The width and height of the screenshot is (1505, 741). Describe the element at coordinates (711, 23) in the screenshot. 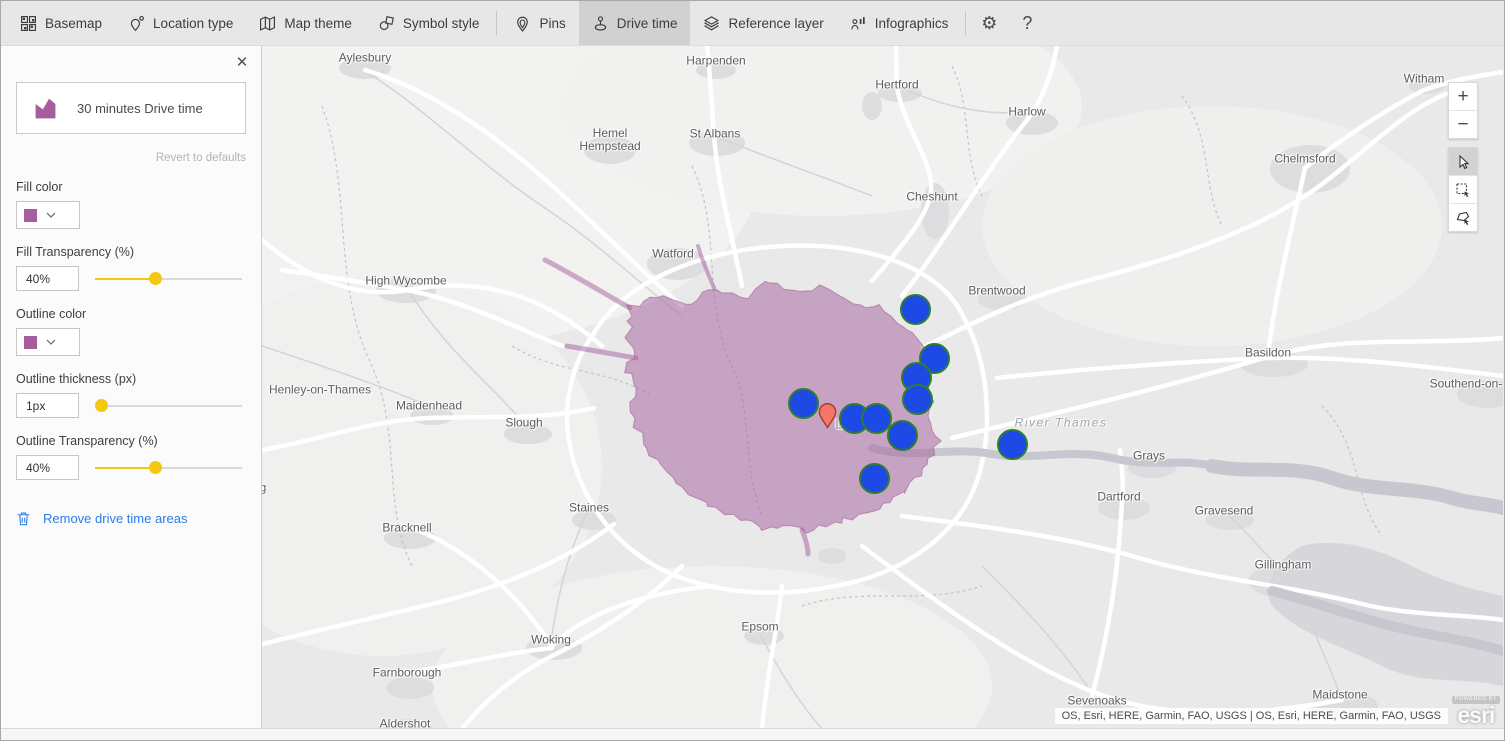

I see `reference-layer-icon` at that location.